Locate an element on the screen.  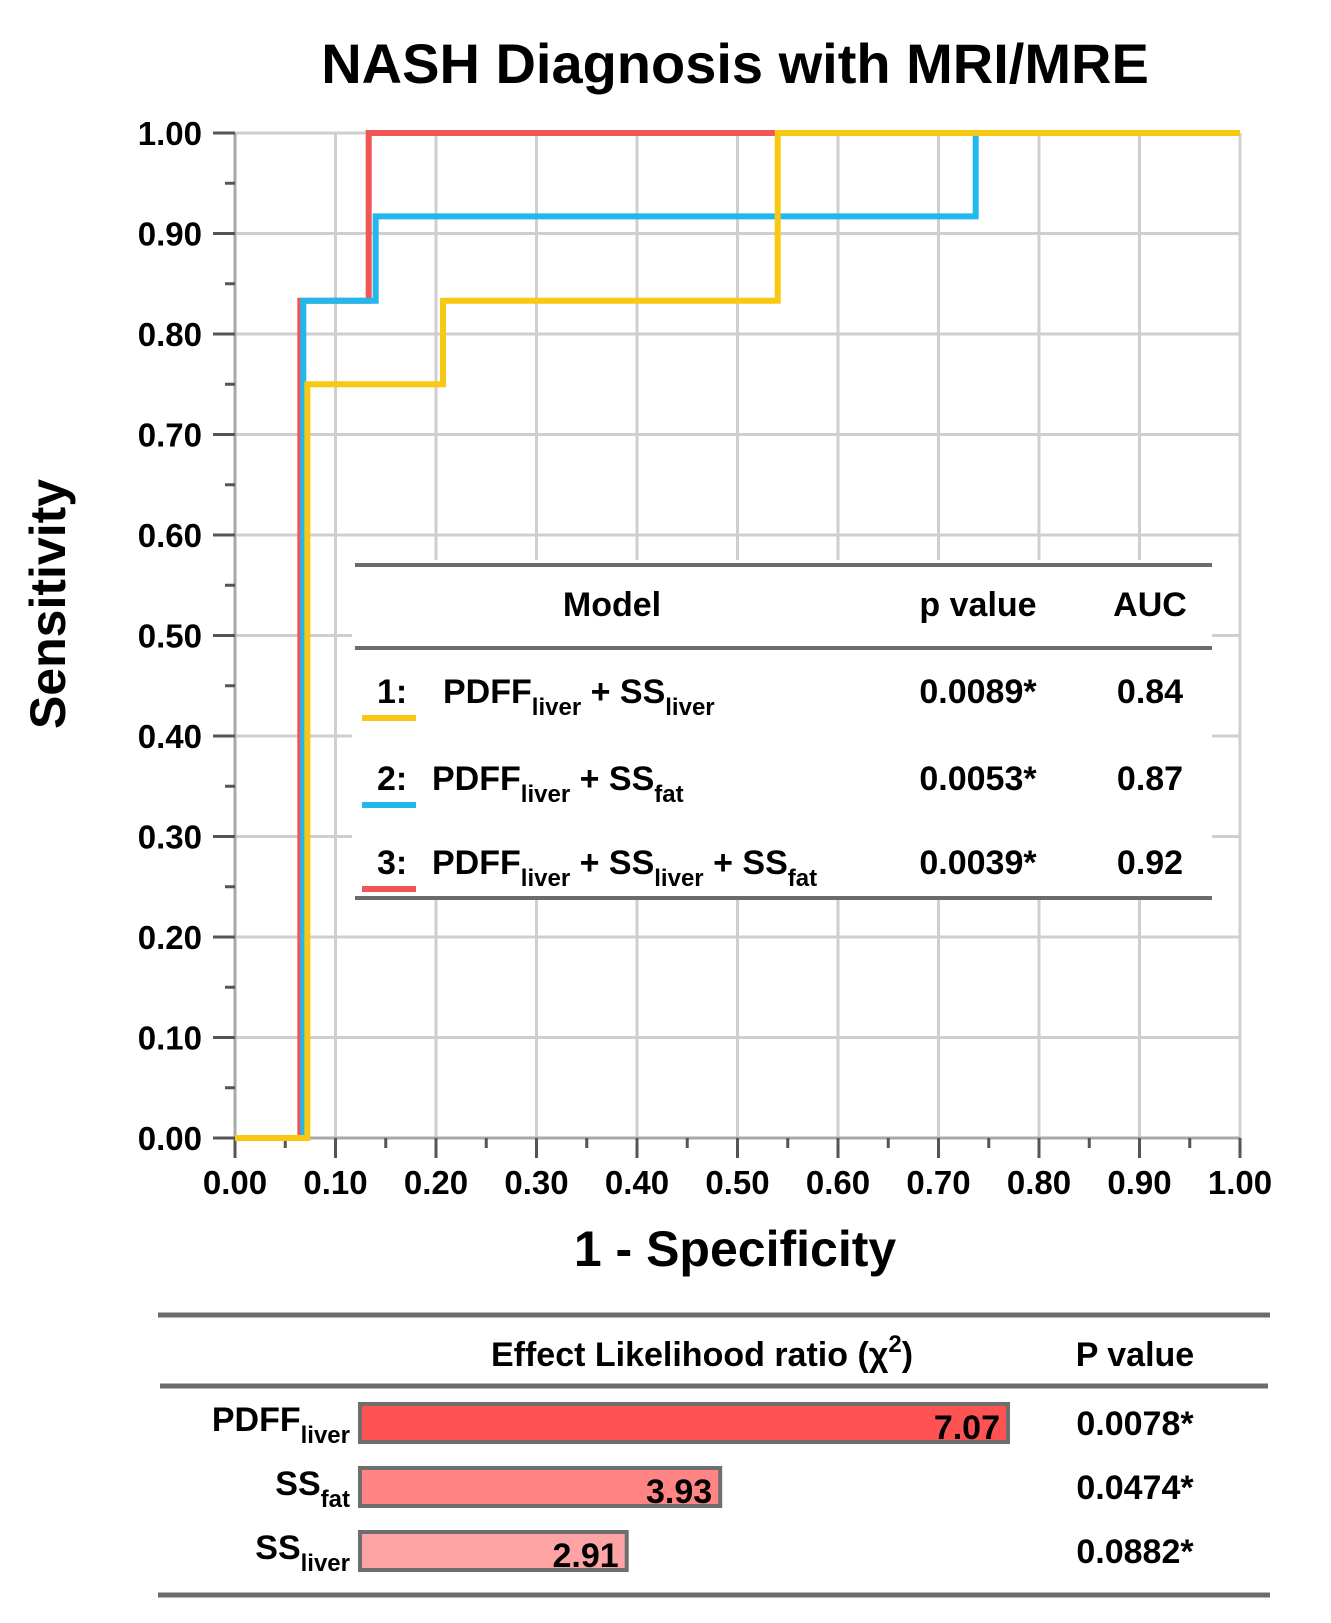
x-tick-label: 0.10 is located at coordinates (335, 1182).